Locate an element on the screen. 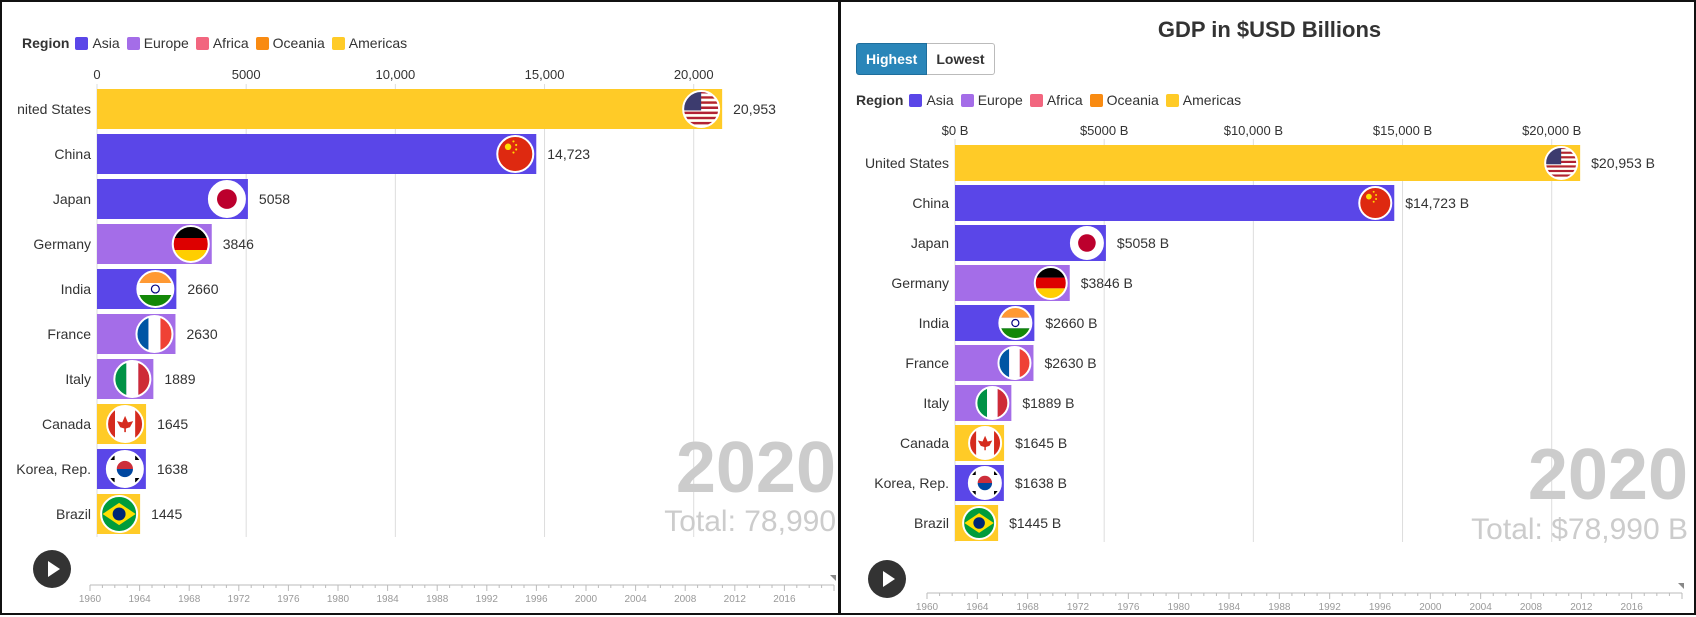  category-label: Canada is located at coordinates (924, 443).